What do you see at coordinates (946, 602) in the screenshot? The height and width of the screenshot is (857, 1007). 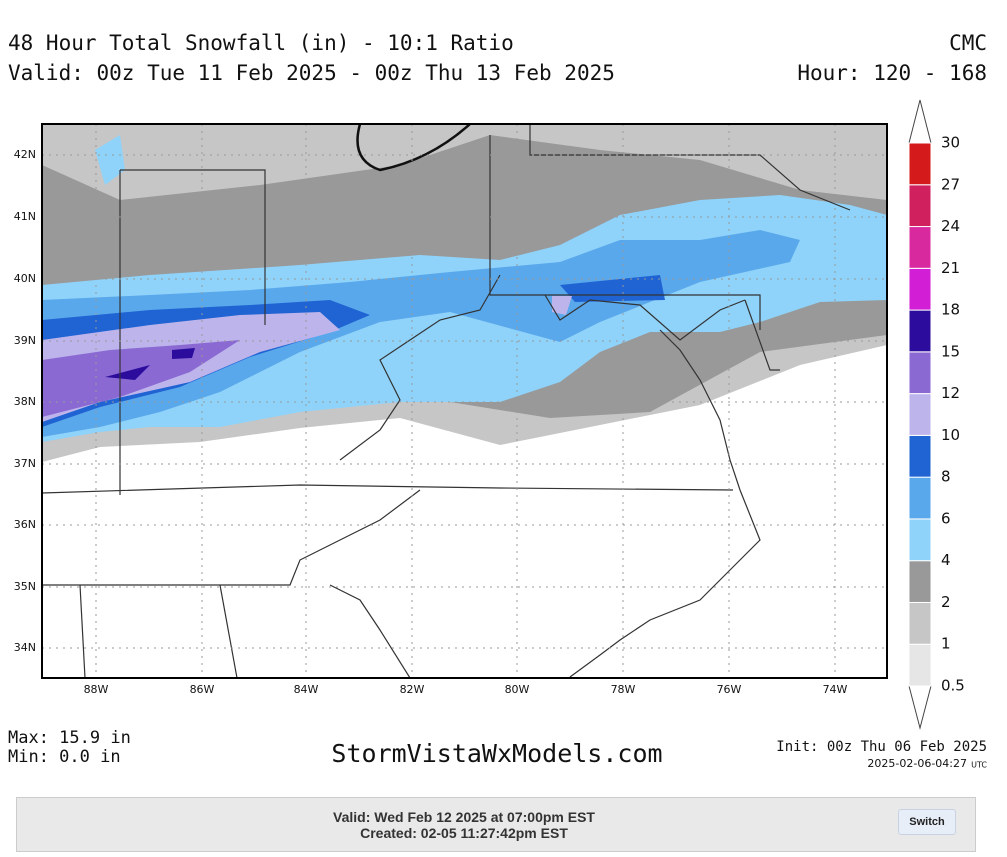 I see `colorbar-label: 2` at bounding box center [946, 602].